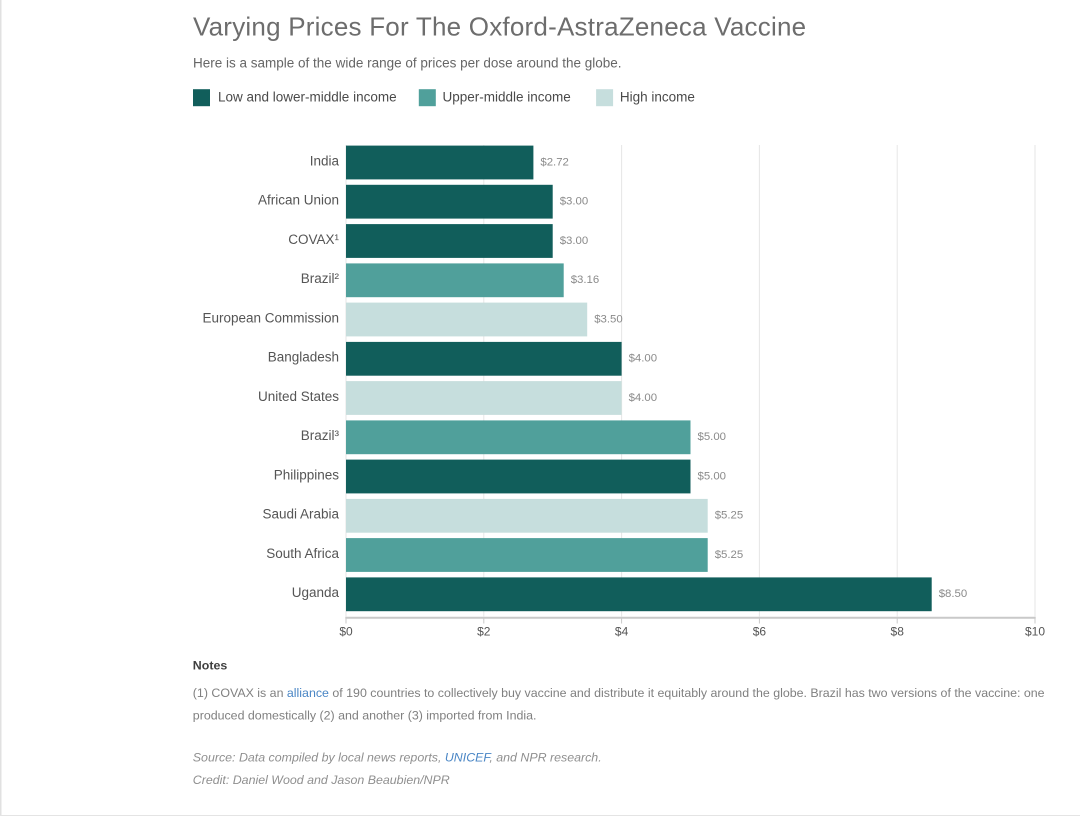  Describe the element at coordinates (313, 239) in the screenshot. I see `svg-text: COVAX¹` at that location.